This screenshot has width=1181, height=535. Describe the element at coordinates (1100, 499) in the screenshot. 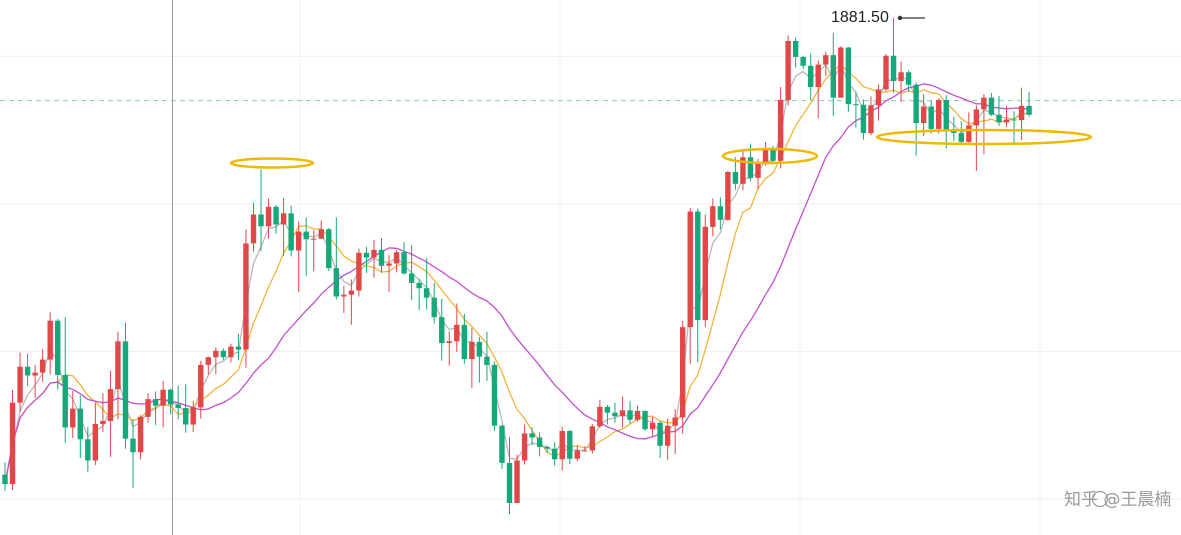

I see `at-icon` at that location.